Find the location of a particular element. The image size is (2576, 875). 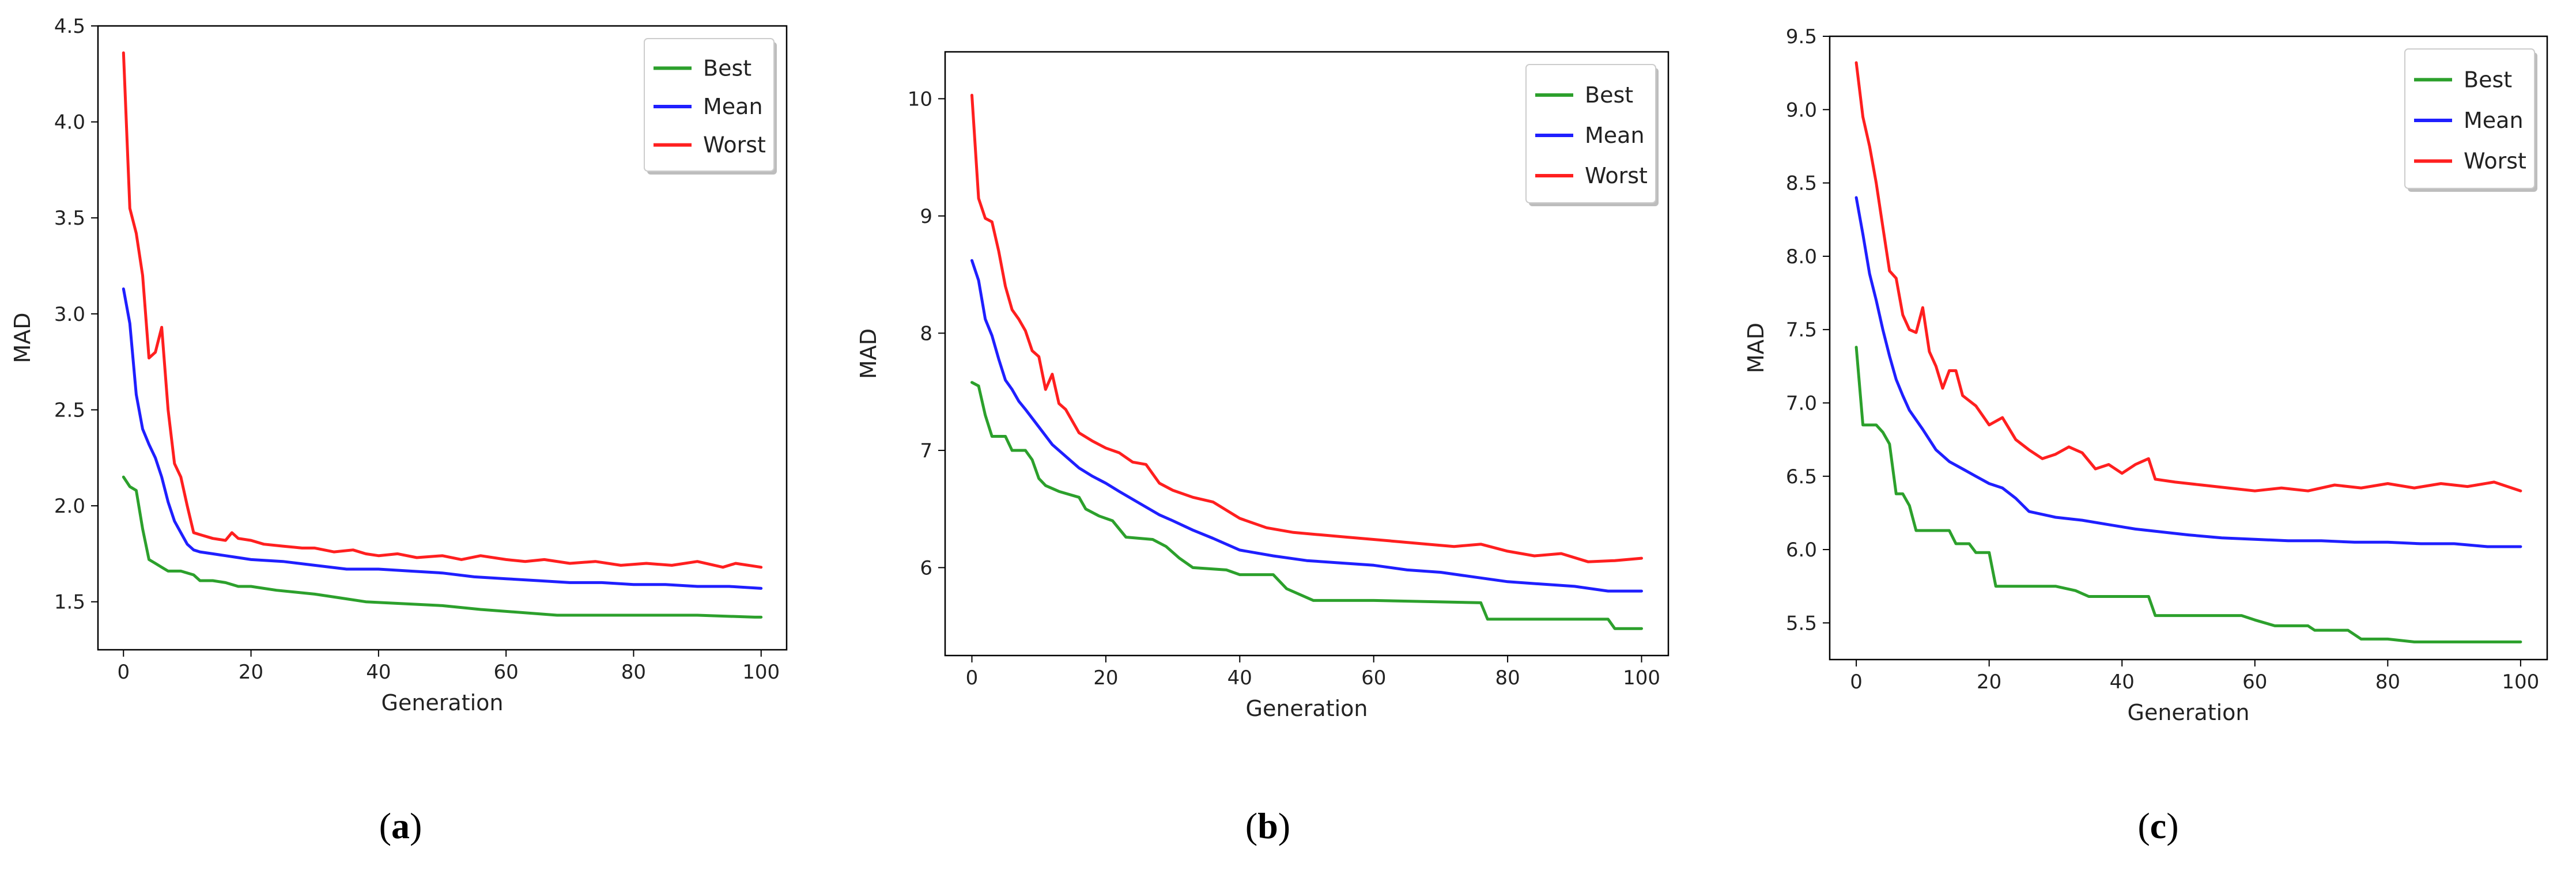

y-tick-label: 10 is located at coordinates (920, 99).